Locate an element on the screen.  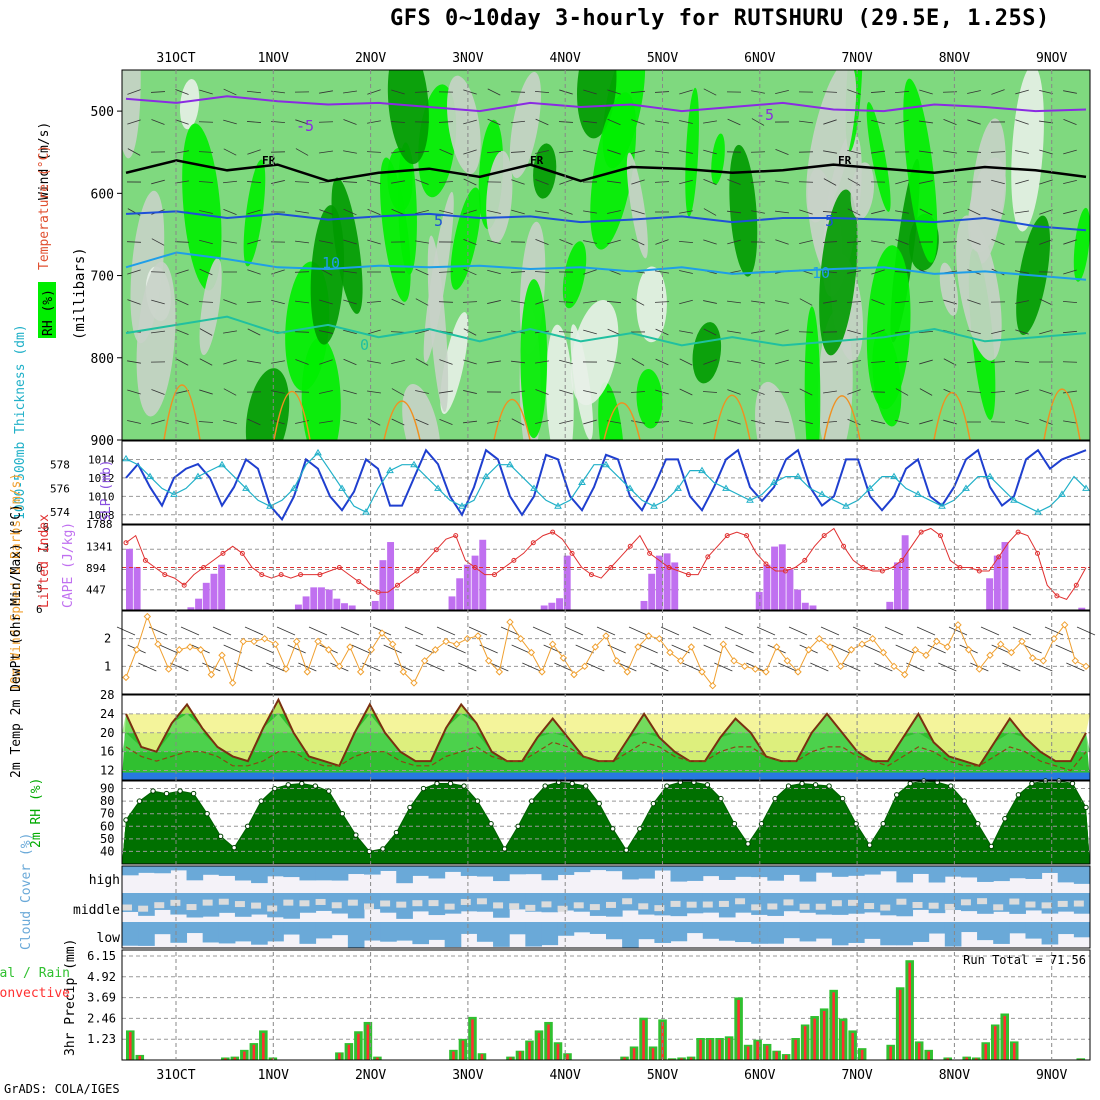
top-date-label: 1NOV is located at coordinates (273, 58).